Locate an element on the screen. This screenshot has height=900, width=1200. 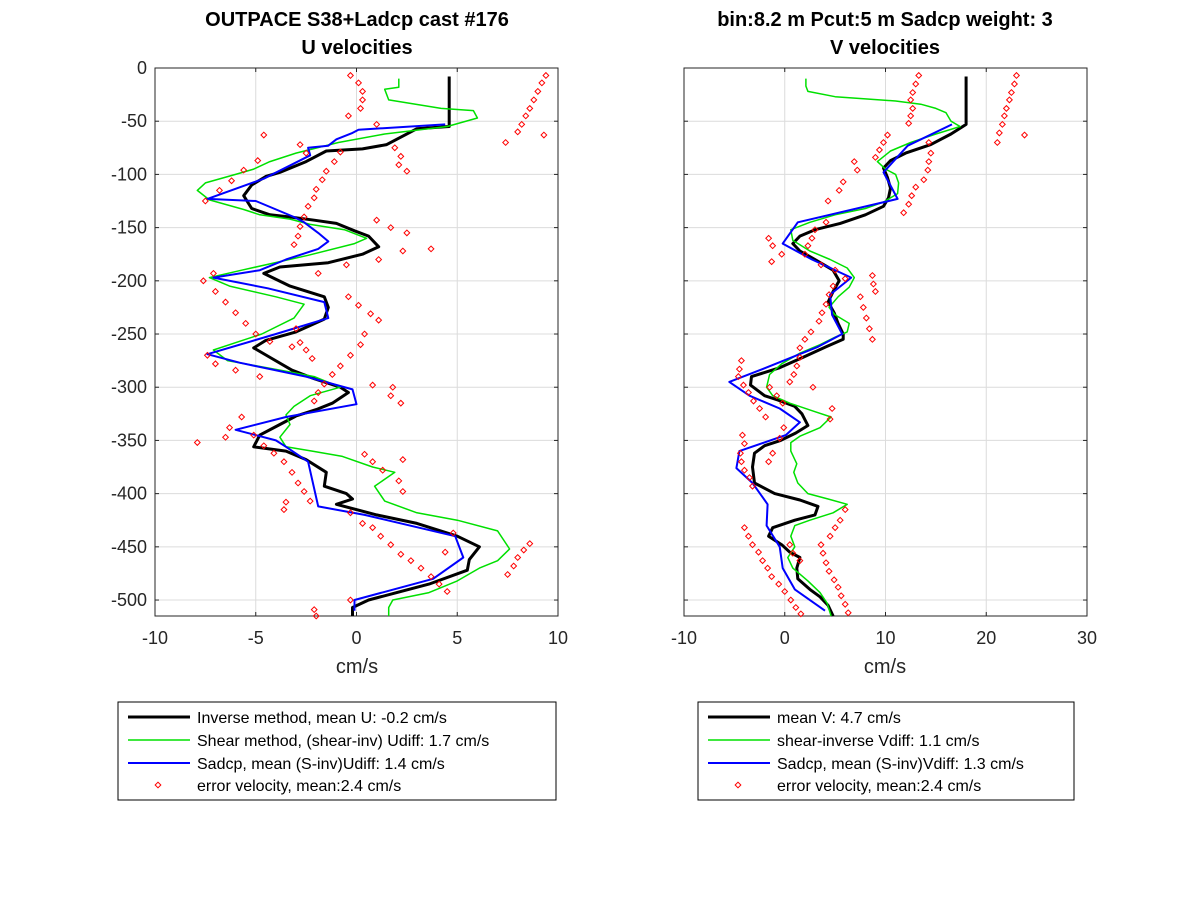
u-series-line-inverse is located at coordinates (361, 346).